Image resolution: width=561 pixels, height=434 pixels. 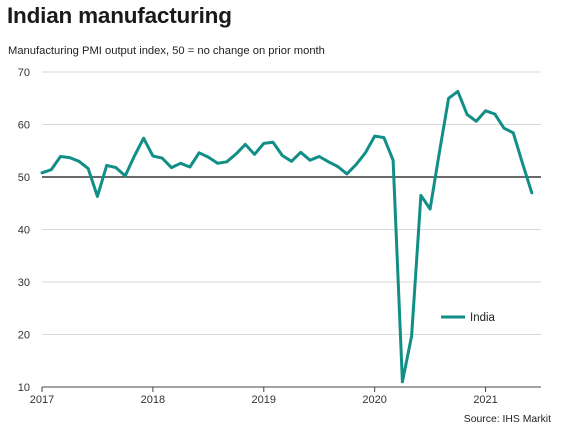 I want to click on y-tick-label-30: 30, so click(x=24, y=283).